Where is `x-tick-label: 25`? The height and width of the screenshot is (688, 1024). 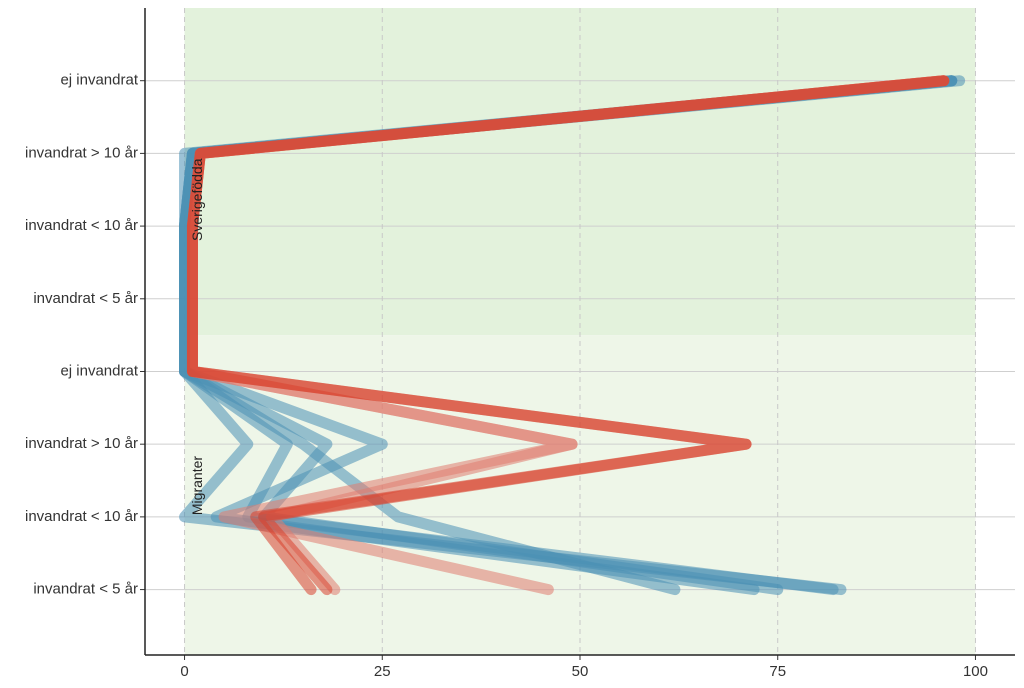
x-tick-label: 25 is located at coordinates (382, 671).